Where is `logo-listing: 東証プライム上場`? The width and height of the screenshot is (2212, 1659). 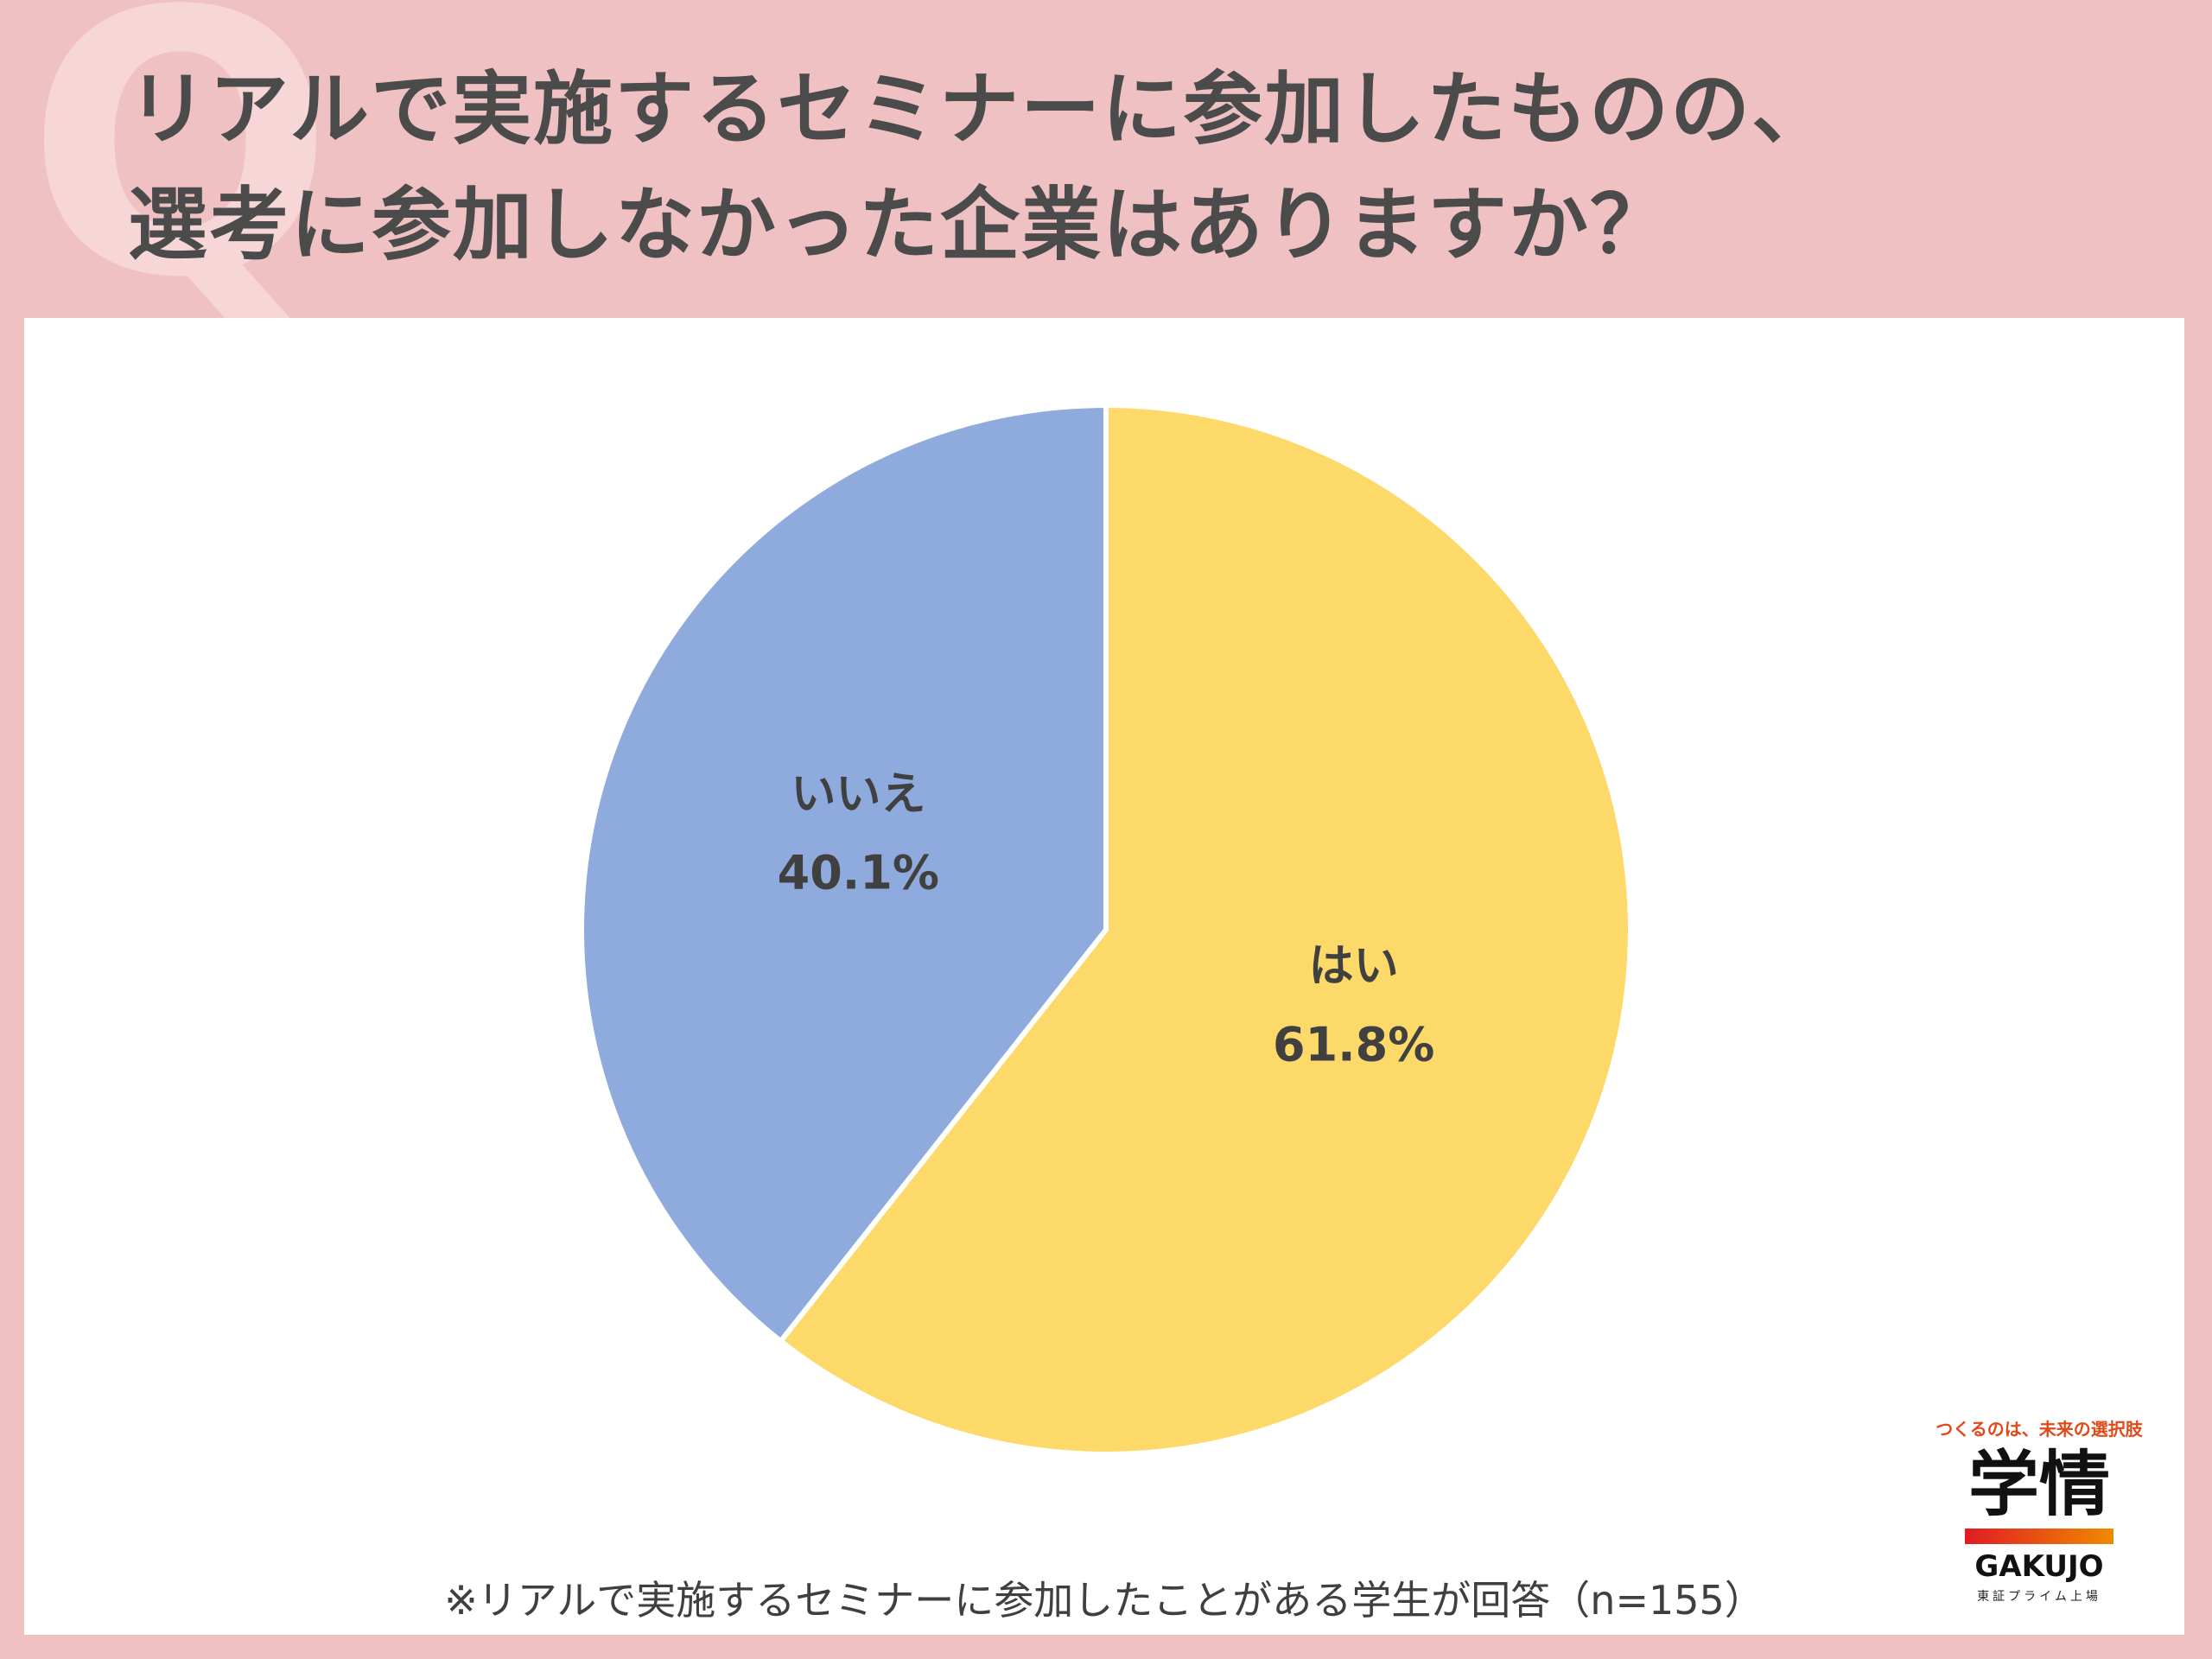
logo-listing: 東証プライム上場 is located at coordinates (2039, 1597).